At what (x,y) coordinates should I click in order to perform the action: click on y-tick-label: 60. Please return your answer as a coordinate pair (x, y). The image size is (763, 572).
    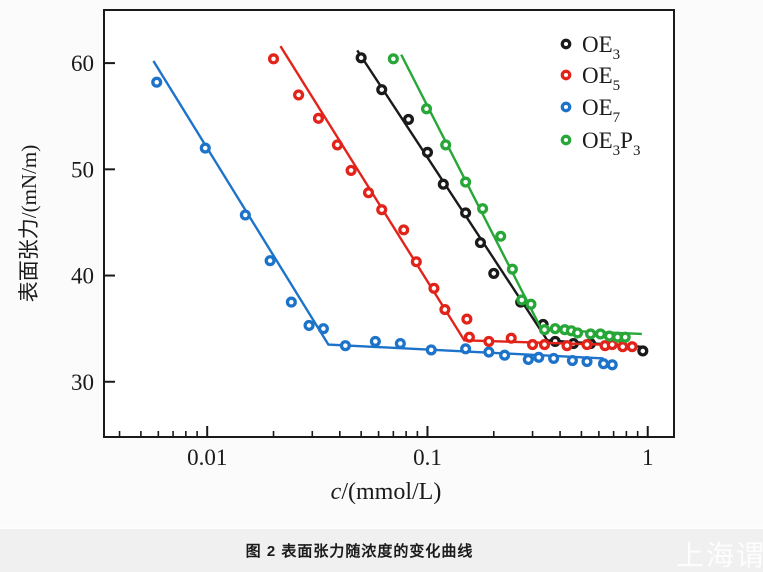
    Looking at the image, I should click on (82, 63).